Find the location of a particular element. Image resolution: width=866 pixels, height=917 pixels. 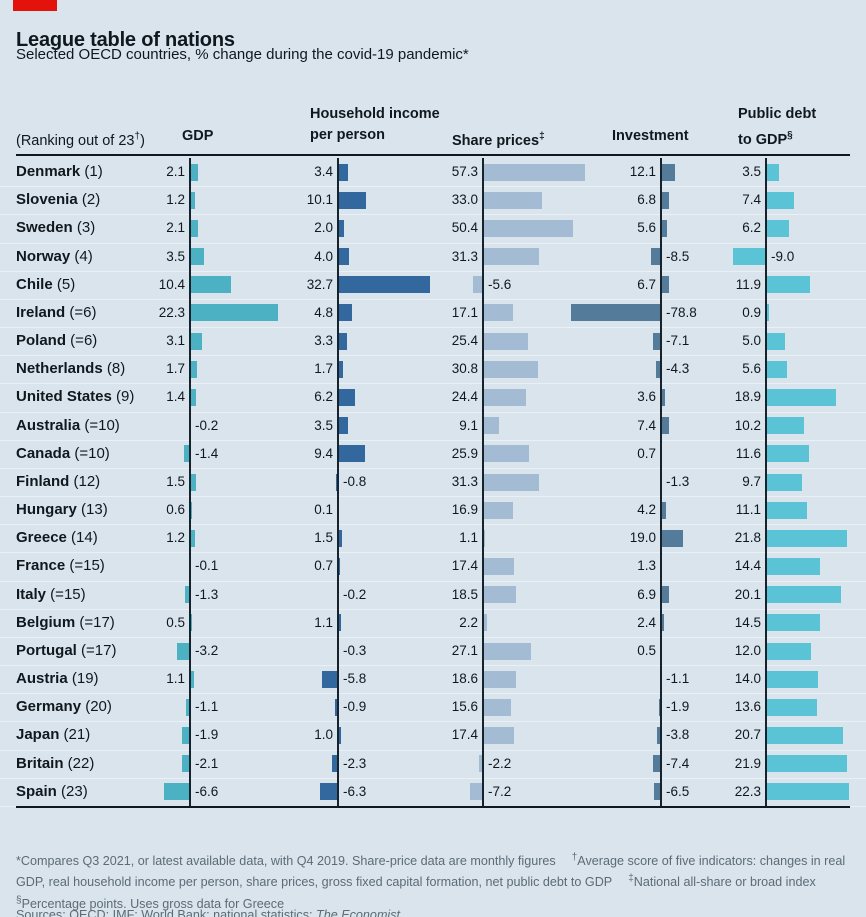

share-prices-value: 25.4 is located at coordinates (464, 341).